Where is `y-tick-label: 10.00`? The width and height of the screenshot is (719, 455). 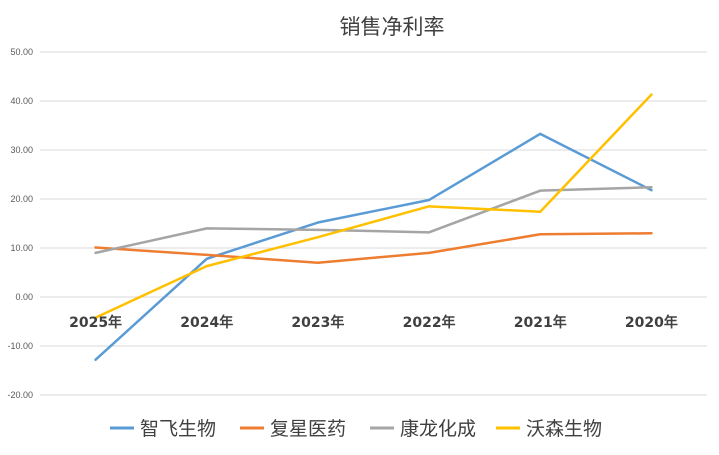
y-tick-label: 10.00 is located at coordinates (21, 248).